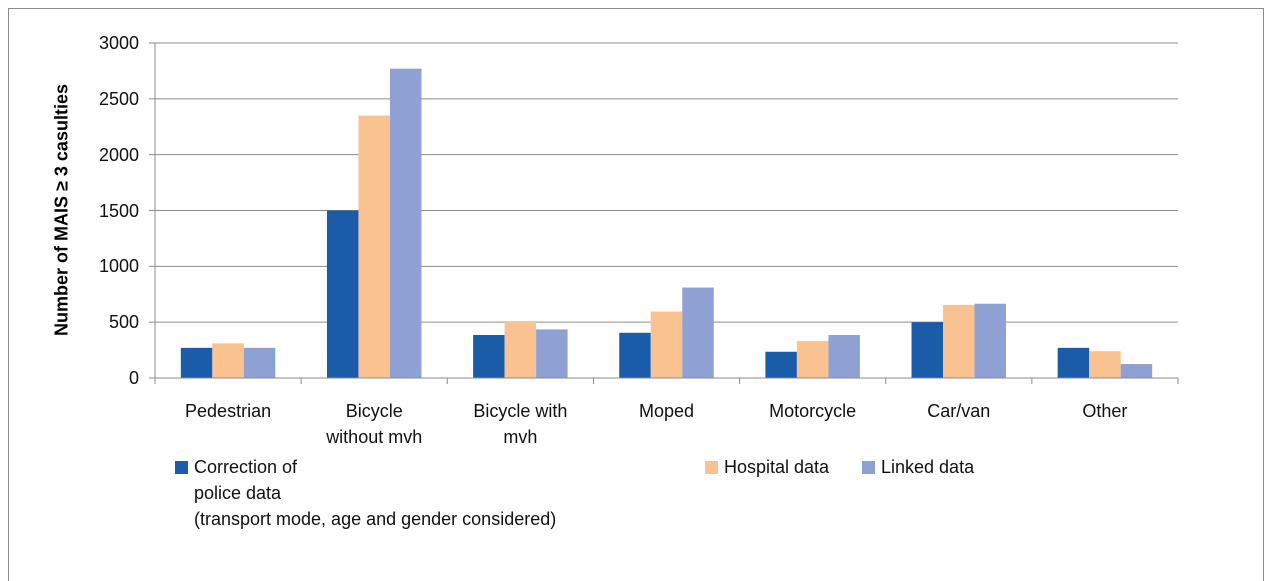 The width and height of the screenshot is (1272, 581). Describe the element at coordinates (777, 467) in the screenshot. I see `legend-label: Hospital data` at that location.